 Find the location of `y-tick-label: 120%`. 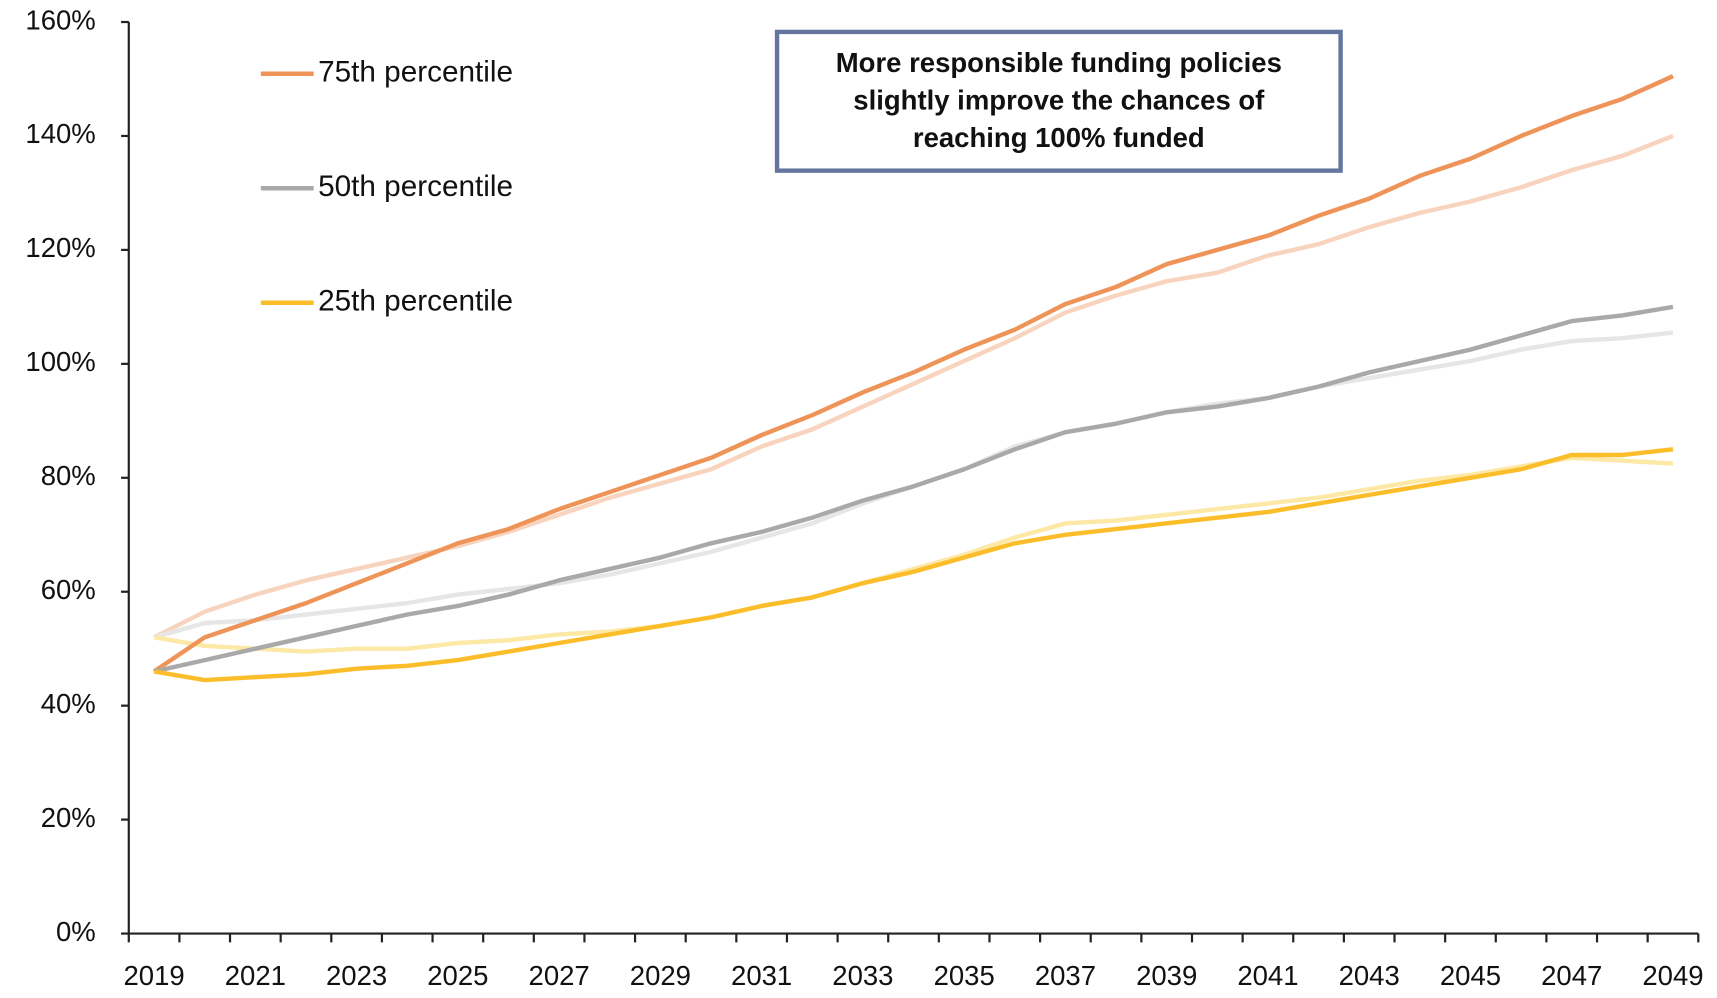

y-tick-label: 120% is located at coordinates (60, 247).